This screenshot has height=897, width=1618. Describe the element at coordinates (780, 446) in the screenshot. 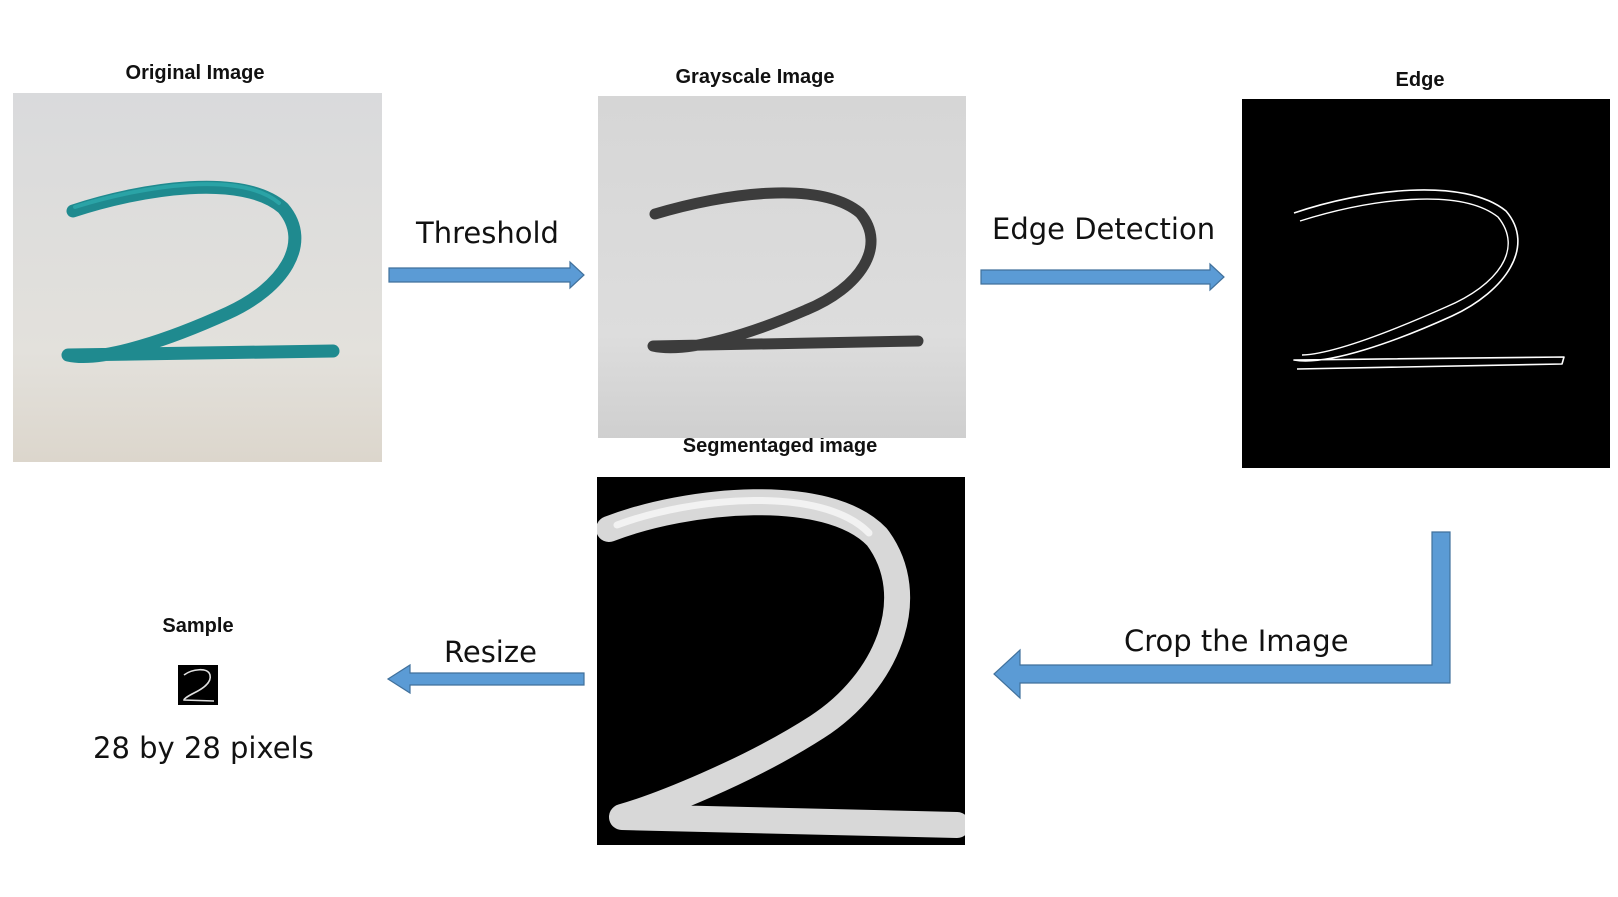

I see `segmented-image-title: Segmentaged image` at that location.